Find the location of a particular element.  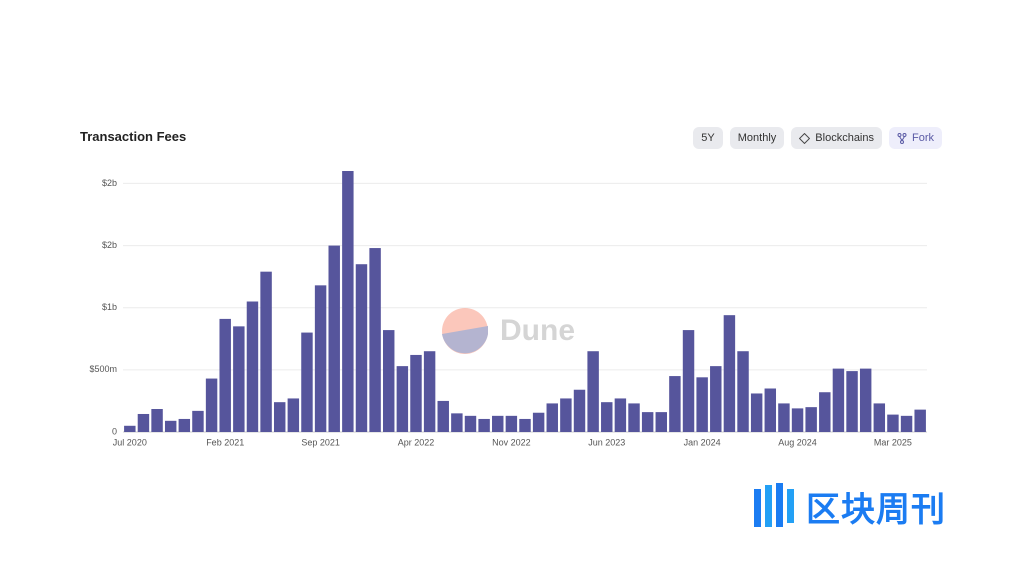

toolbar: 5Y Monthly Blockchains Fork is located at coordinates (817, 138).